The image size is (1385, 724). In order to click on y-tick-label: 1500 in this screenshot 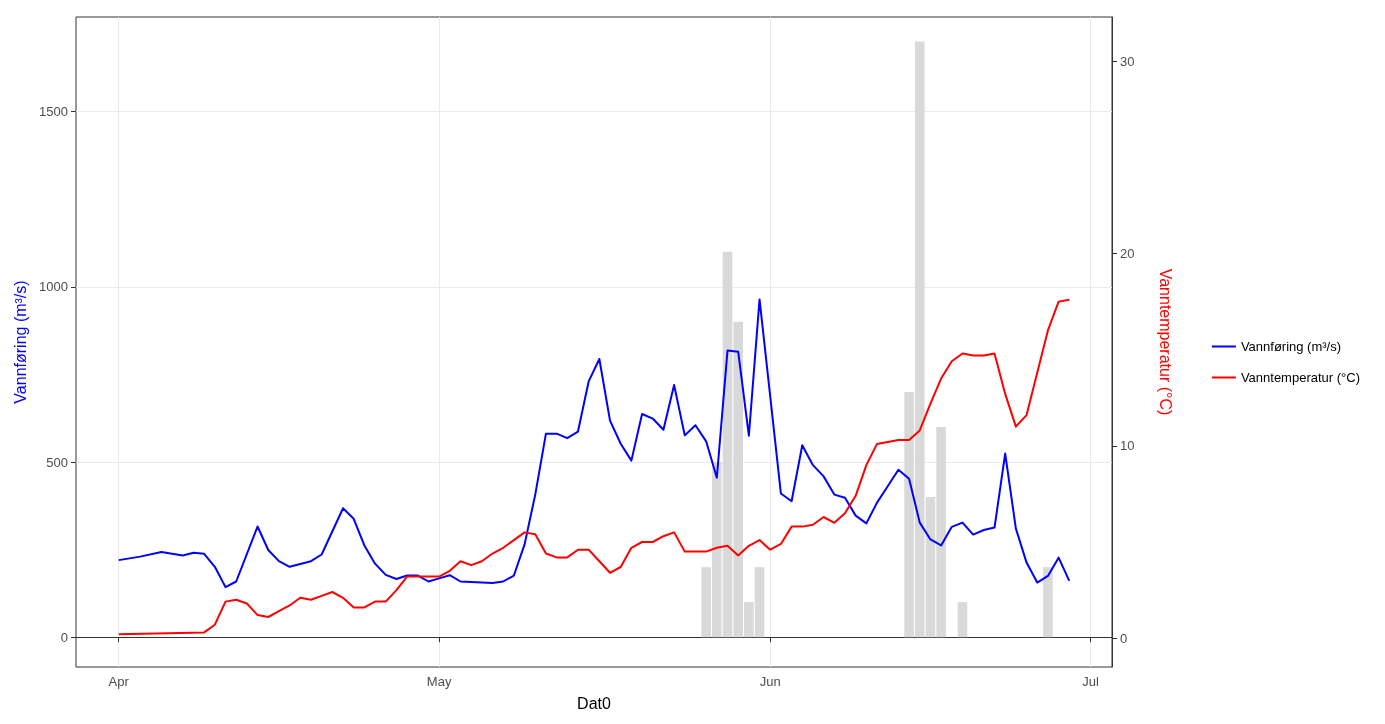, I will do `click(53, 112)`.